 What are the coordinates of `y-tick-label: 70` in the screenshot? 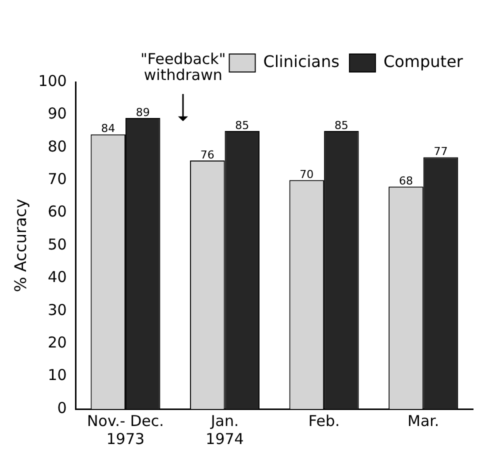 It's located at (57, 179).